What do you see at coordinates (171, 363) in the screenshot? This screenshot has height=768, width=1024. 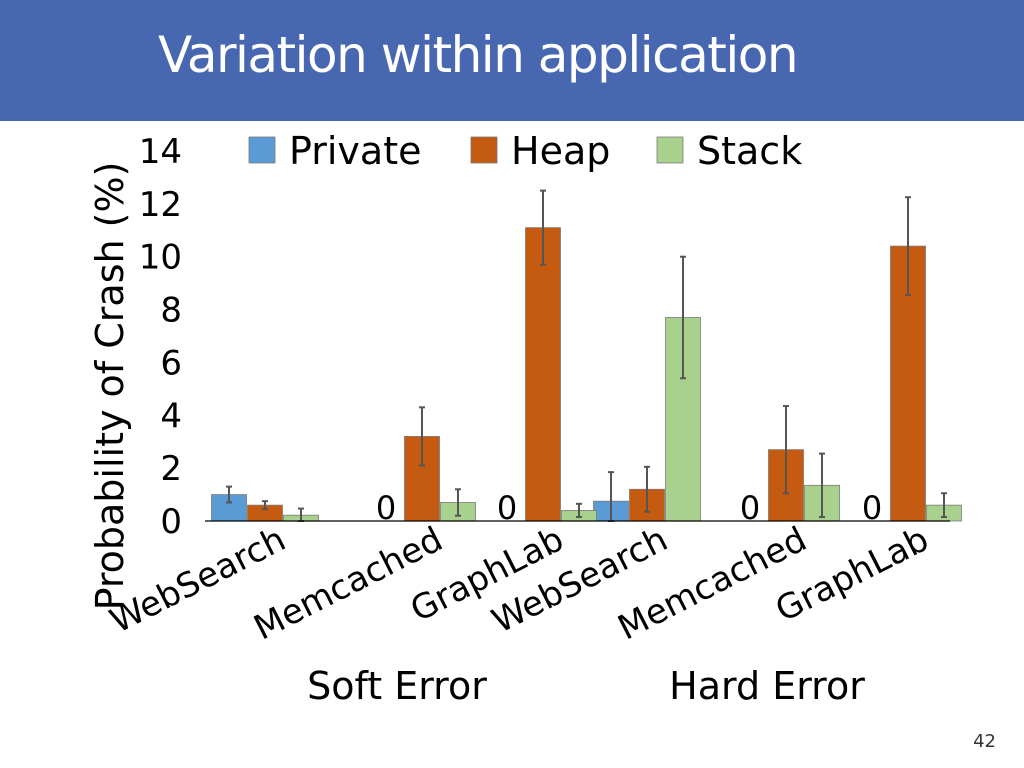 I see `y-tick-label: 6` at bounding box center [171, 363].